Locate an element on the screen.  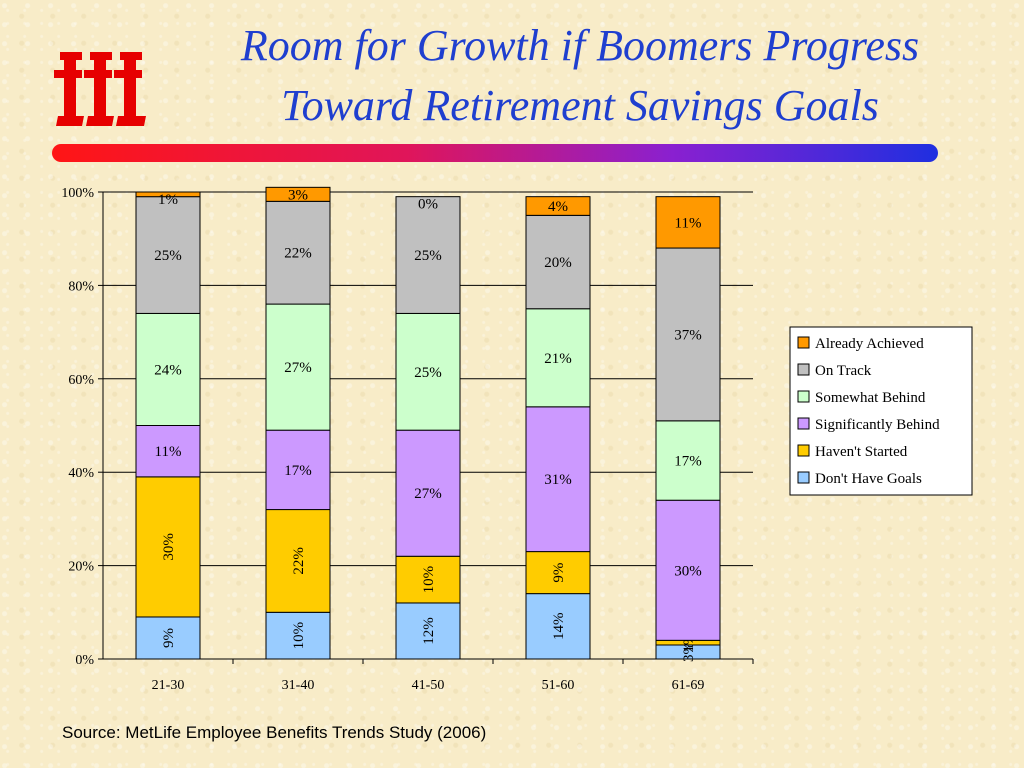
data-label: 31% is located at coordinates (558, 480).